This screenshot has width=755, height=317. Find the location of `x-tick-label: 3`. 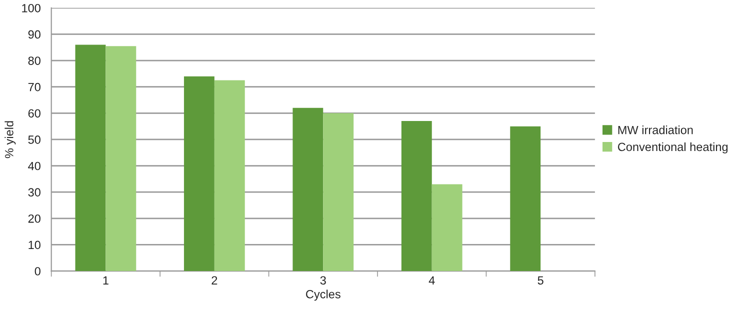

x-tick-label: 3 is located at coordinates (323, 280).